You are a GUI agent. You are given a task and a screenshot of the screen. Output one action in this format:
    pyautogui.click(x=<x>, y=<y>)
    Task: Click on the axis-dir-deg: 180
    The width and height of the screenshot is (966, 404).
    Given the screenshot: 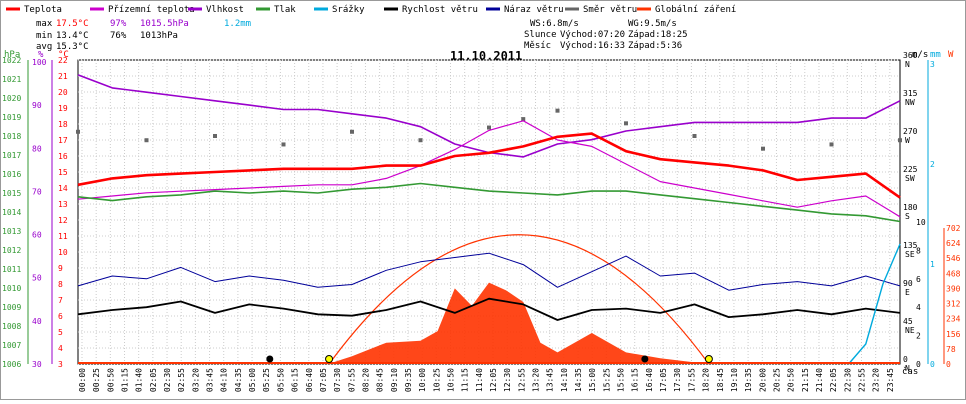 What is the action you would take?
    pyautogui.click(x=910, y=207)
    